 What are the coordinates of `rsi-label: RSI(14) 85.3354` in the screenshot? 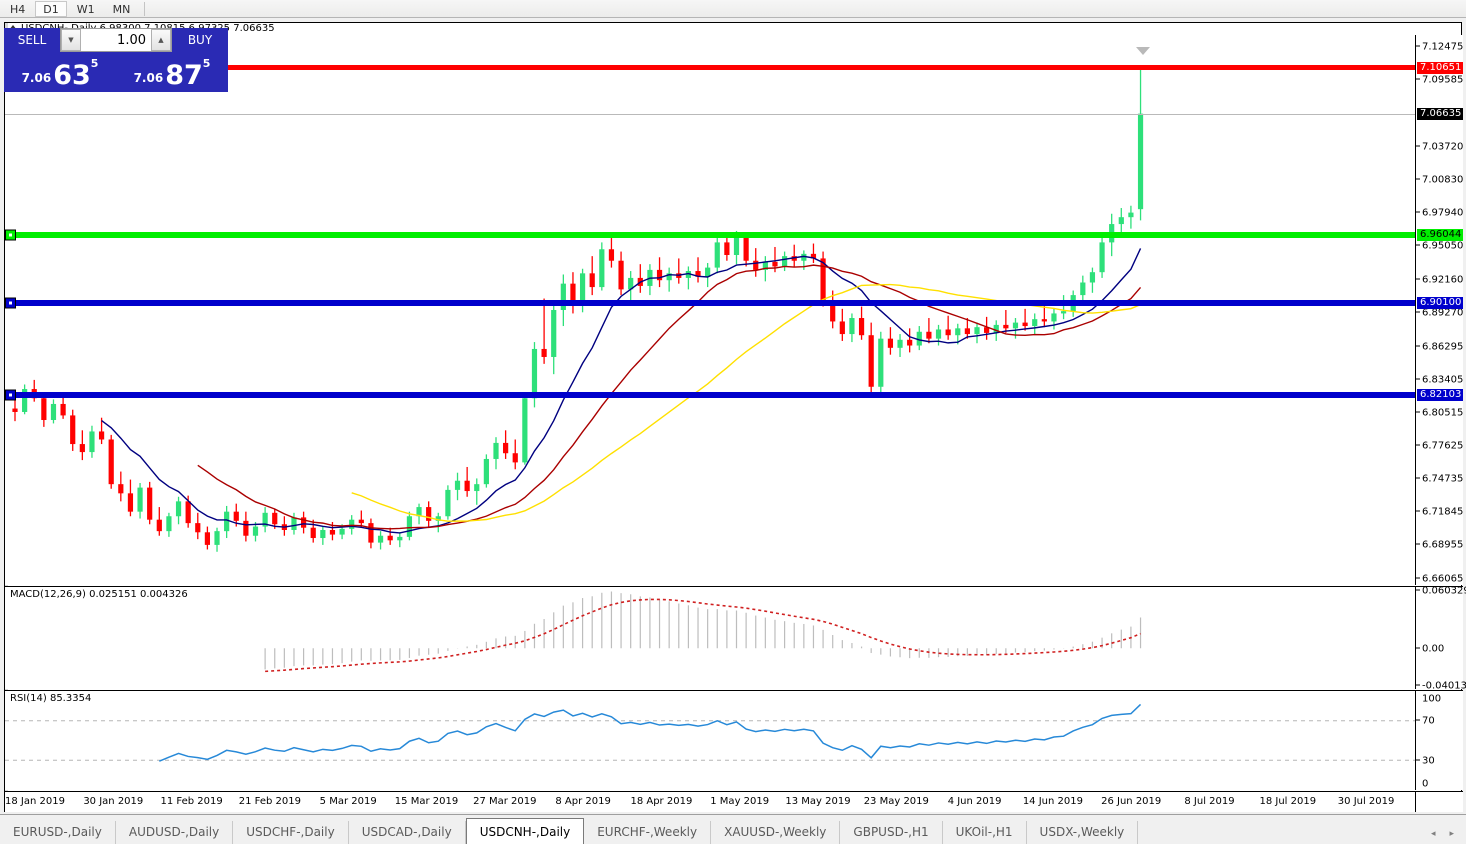 It's located at (51, 698).